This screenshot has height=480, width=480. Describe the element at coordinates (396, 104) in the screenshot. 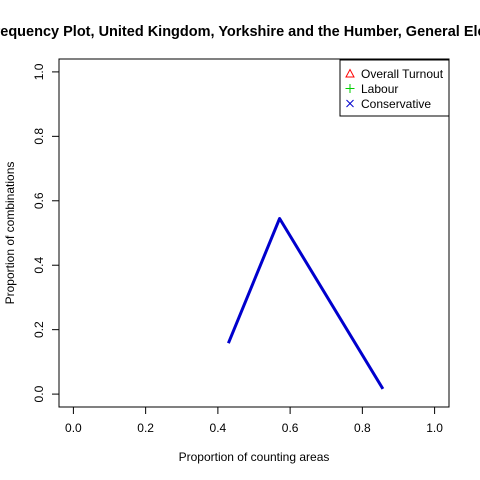

I see `legend-label: Conservative` at that location.